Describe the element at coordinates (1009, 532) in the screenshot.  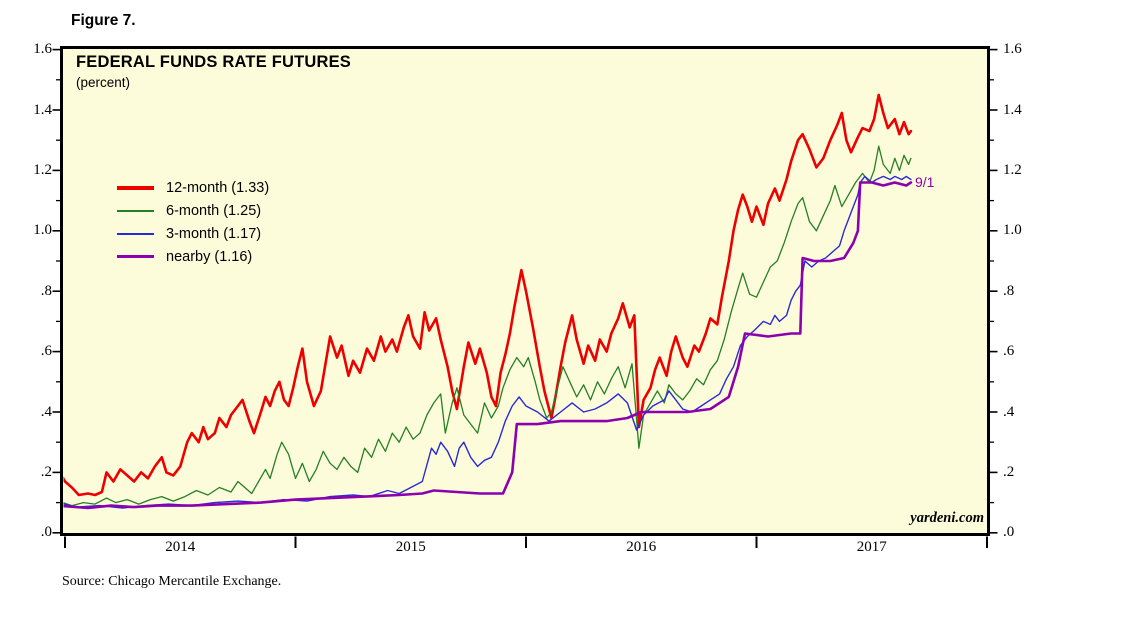
I see `y-axis-tick-label-right: .0` at that location.